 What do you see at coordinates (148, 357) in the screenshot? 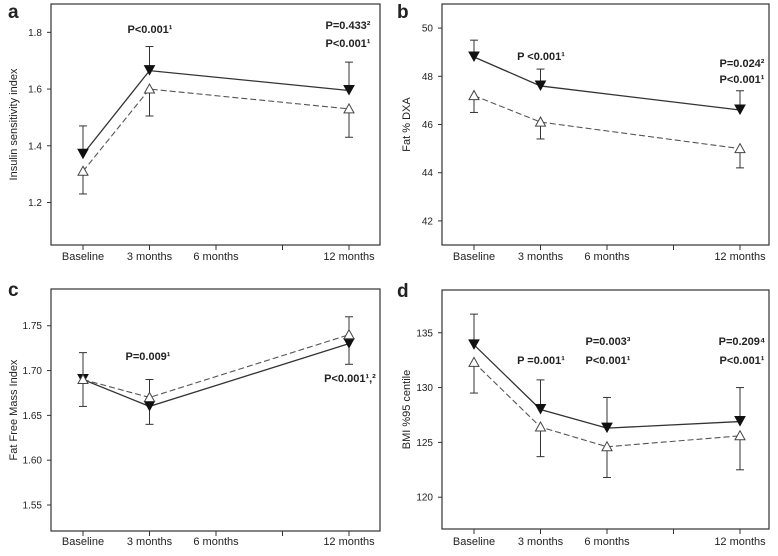
I see `p-value-annotation: P=0.009¹` at bounding box center [148, 357].